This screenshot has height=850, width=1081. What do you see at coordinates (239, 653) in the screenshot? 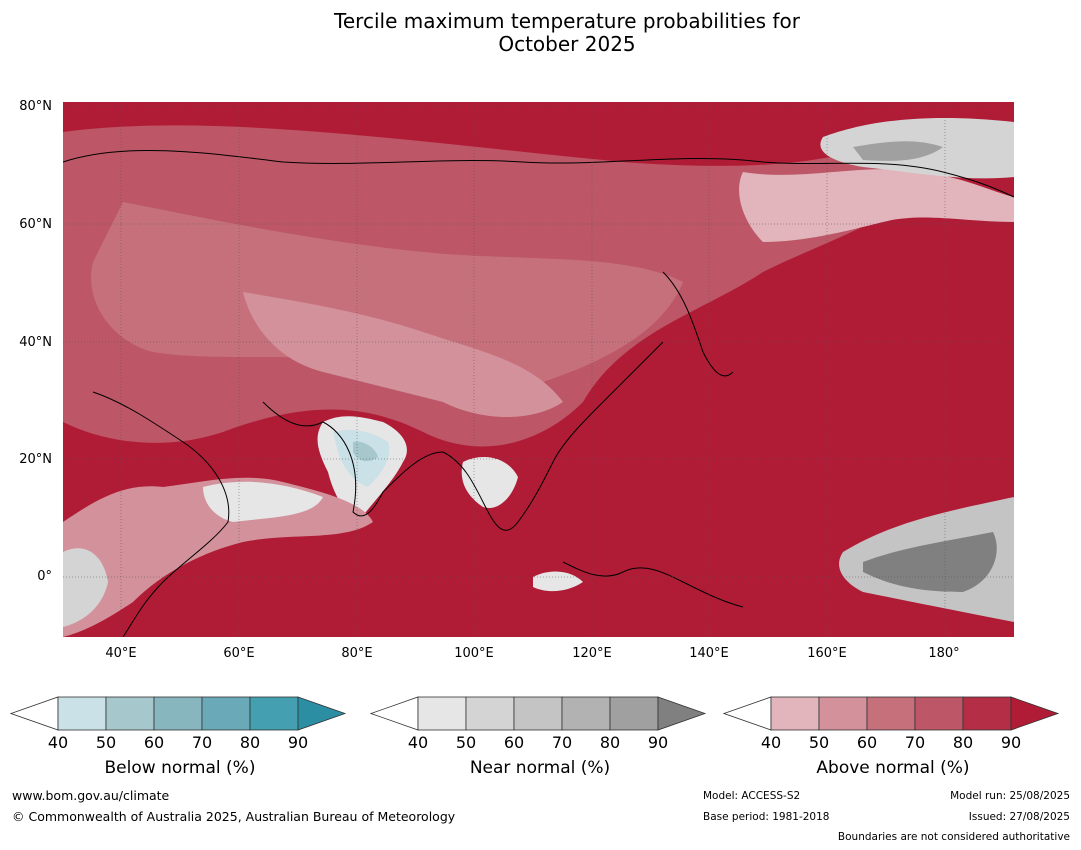
I see `lon-label: 60°E` at bounding box center [239, 653].